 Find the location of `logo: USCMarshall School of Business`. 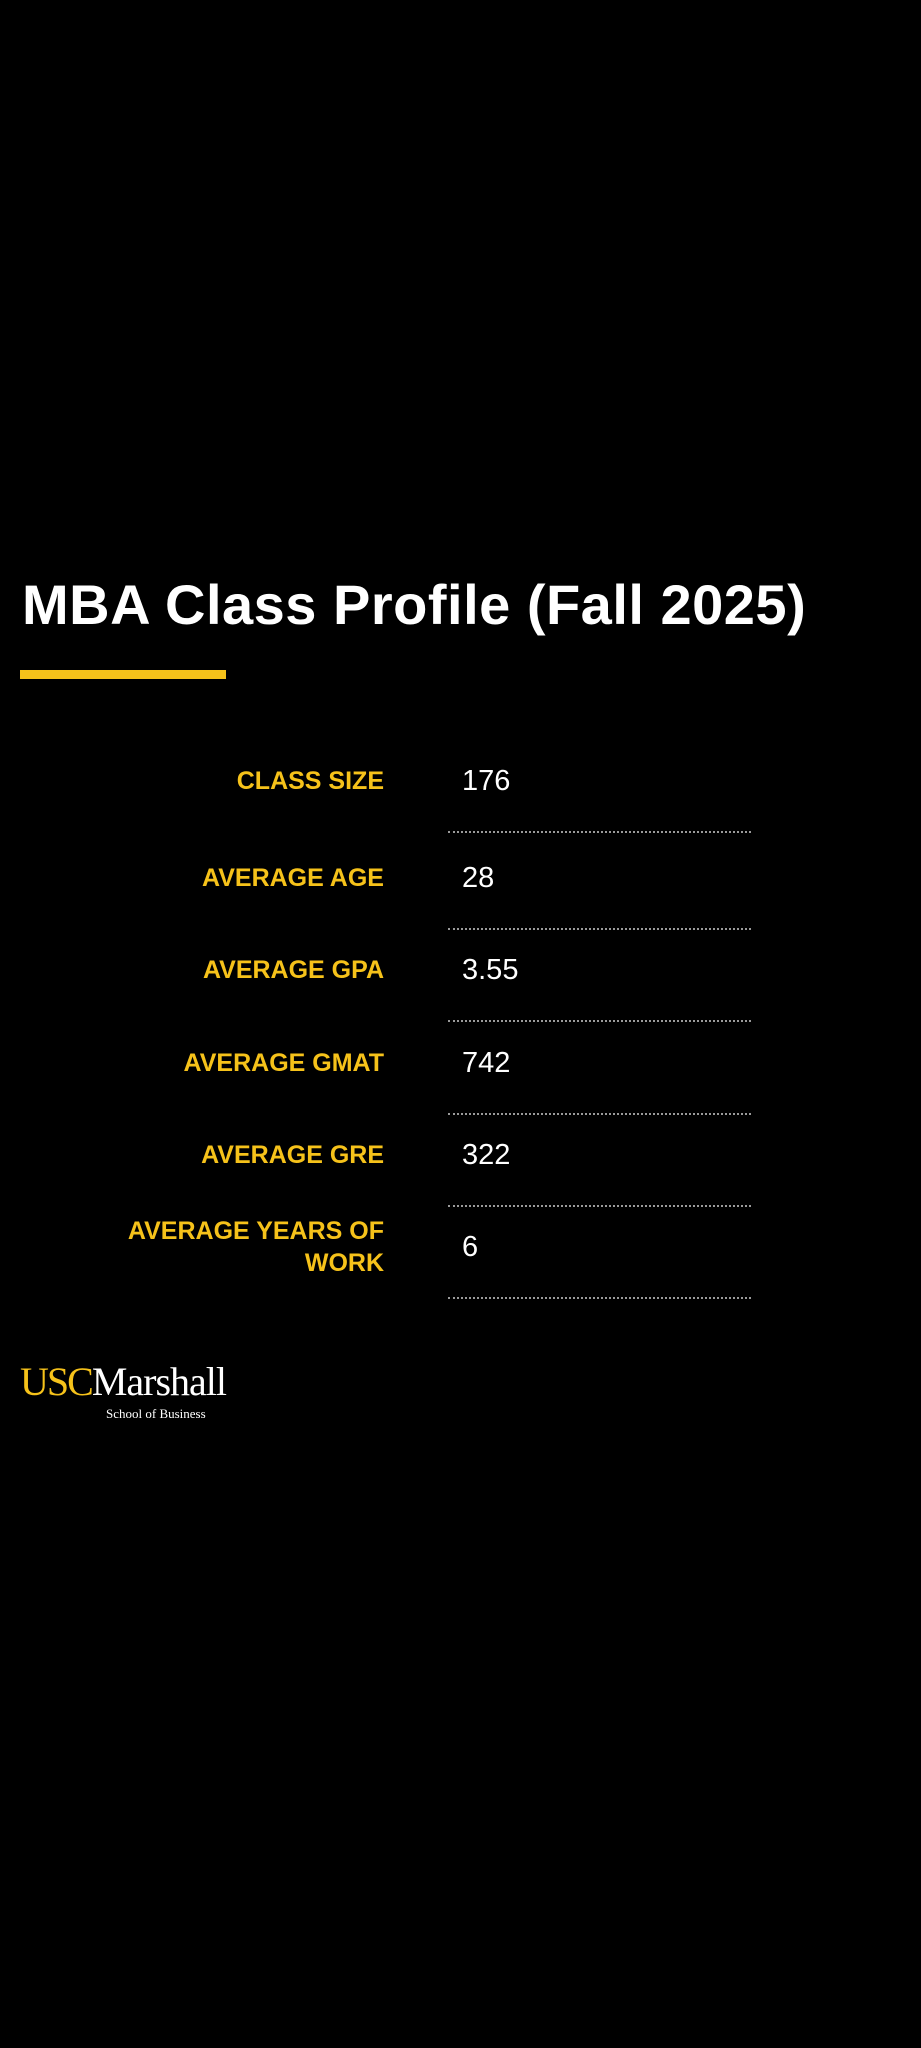

logo: USCMarshall School of Business is located at coordinates (123, 1389).